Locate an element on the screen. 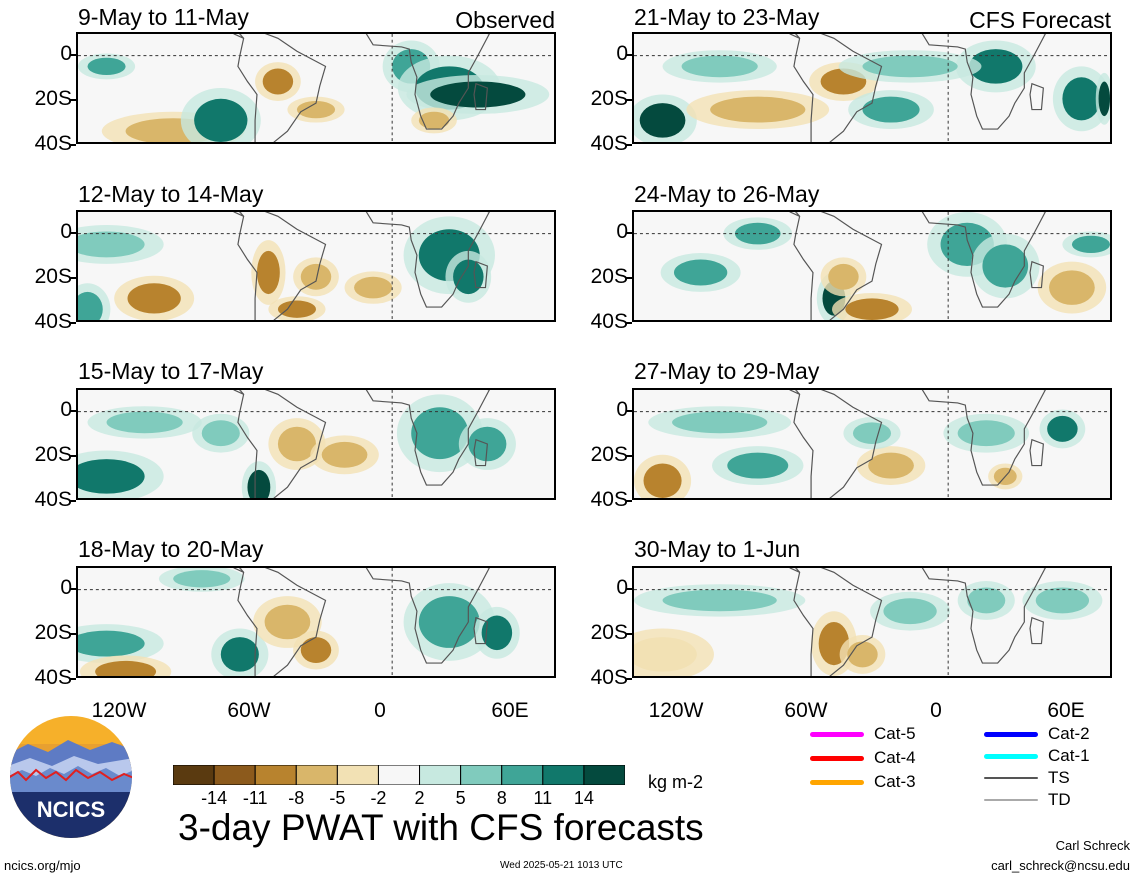 The image size is (1135, 878). panel-title-right-2: 24-May to 26-May is located at coordinates (727, 194).